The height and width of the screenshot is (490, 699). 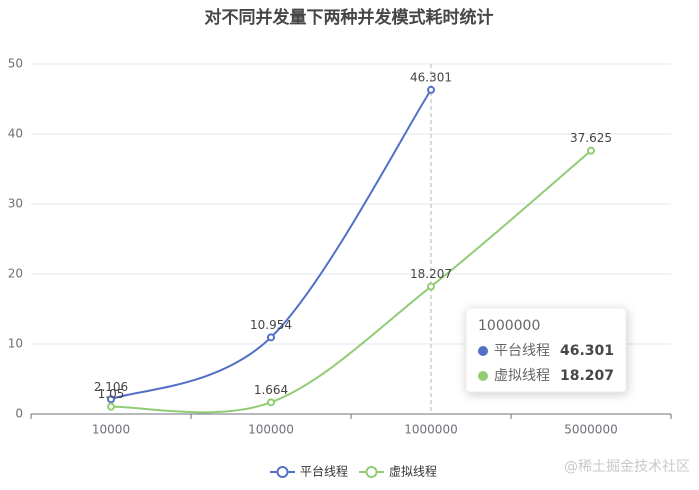 I want to click on y-tick-label: 50, so click(x=15, y=64).